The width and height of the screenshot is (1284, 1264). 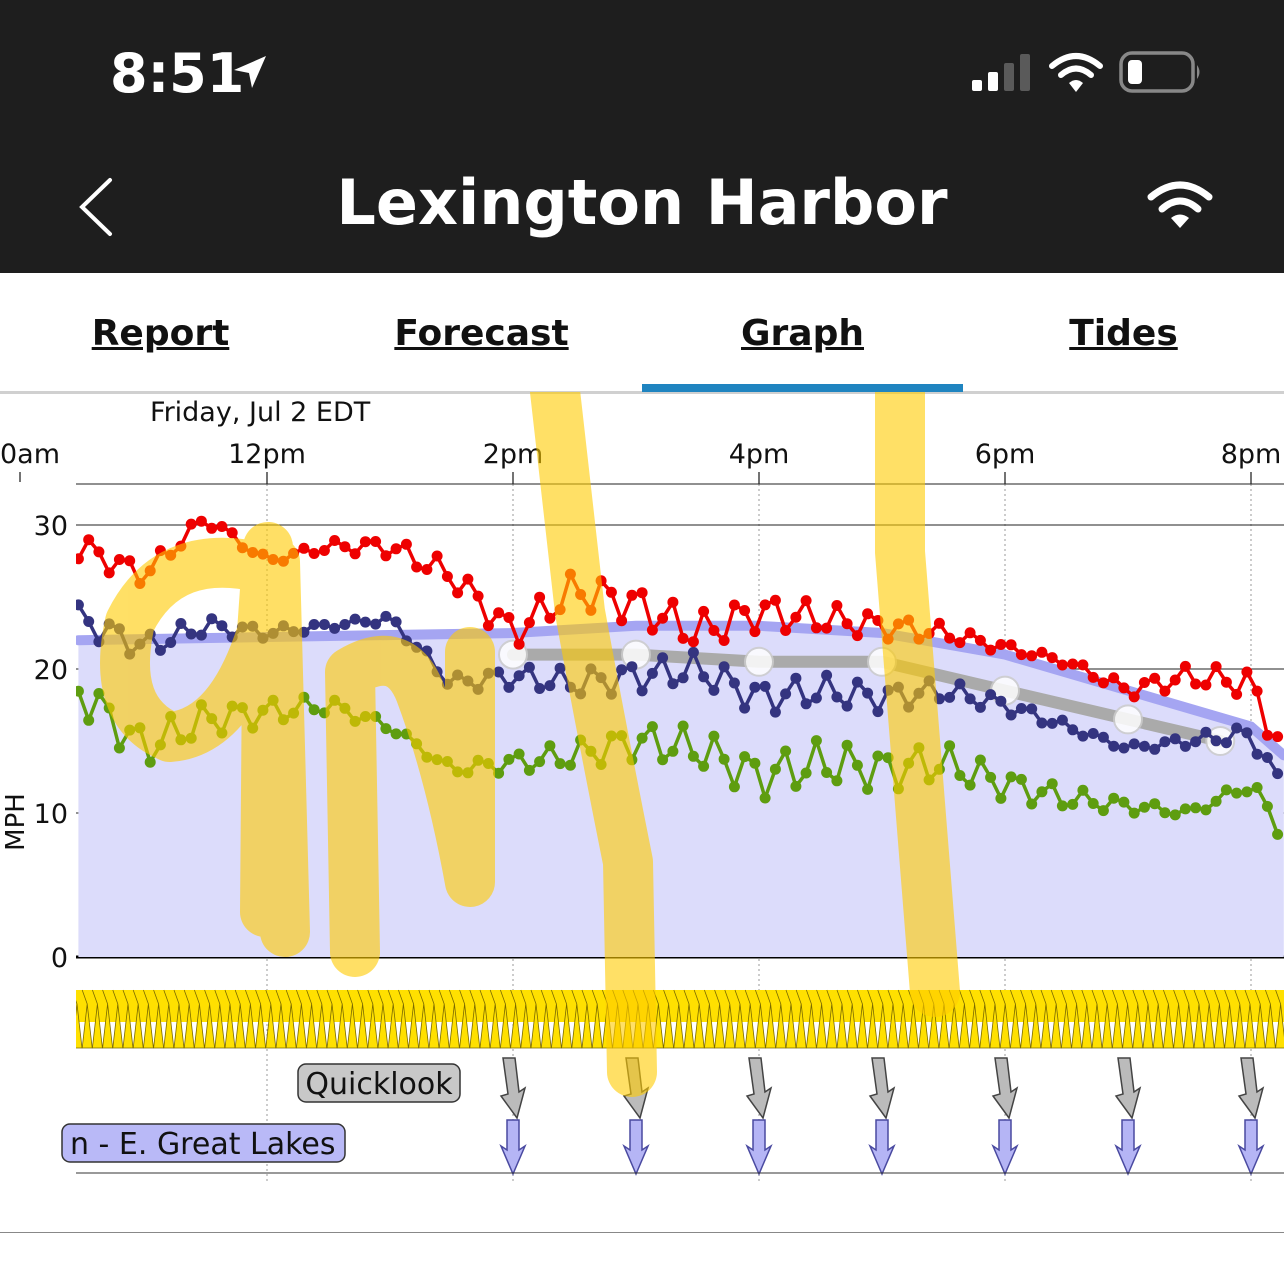 I want to click on y-tick-label: 30, so click(x=51, y=526).